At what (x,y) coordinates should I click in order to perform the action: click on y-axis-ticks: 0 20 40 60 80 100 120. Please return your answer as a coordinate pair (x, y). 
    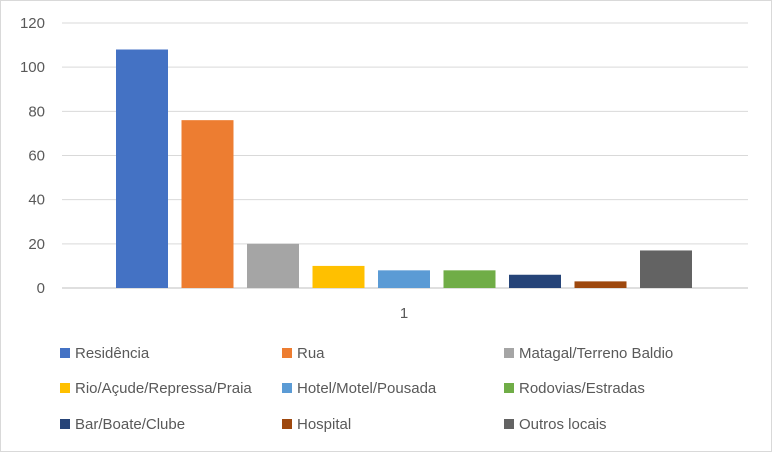
    Looking at the image, I should click on (32, 156).